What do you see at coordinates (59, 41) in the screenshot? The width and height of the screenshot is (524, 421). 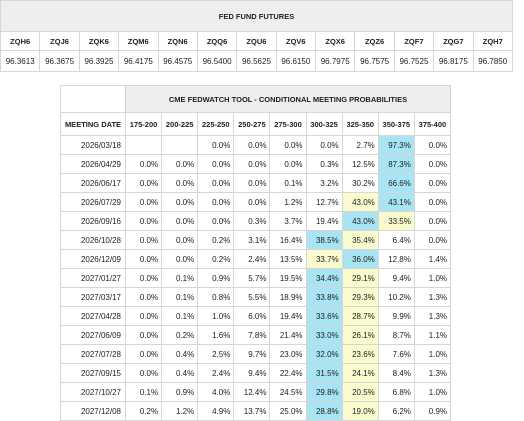 I see `contract-code: ZQJ6` at bounding box center [59, 41].